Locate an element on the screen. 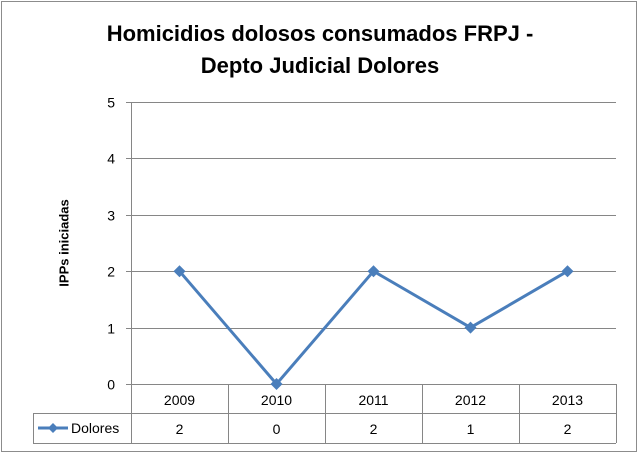 The height and width of the screenshot is (455, 640). y-tick-label: 0 is located at coordinates (111, 385).